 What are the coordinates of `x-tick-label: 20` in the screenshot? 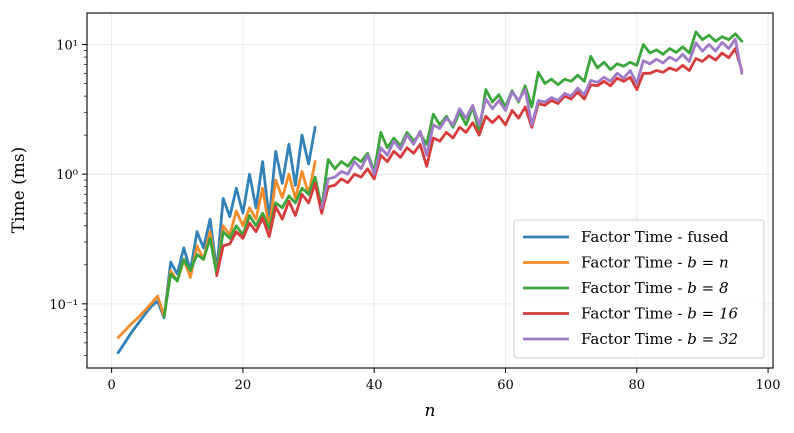 It's located at (243, 385).